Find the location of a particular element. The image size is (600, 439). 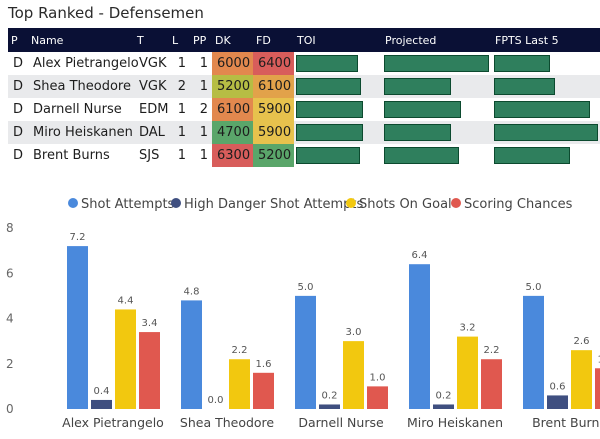

line-cell: 2 is located at coordinates (181, 86).